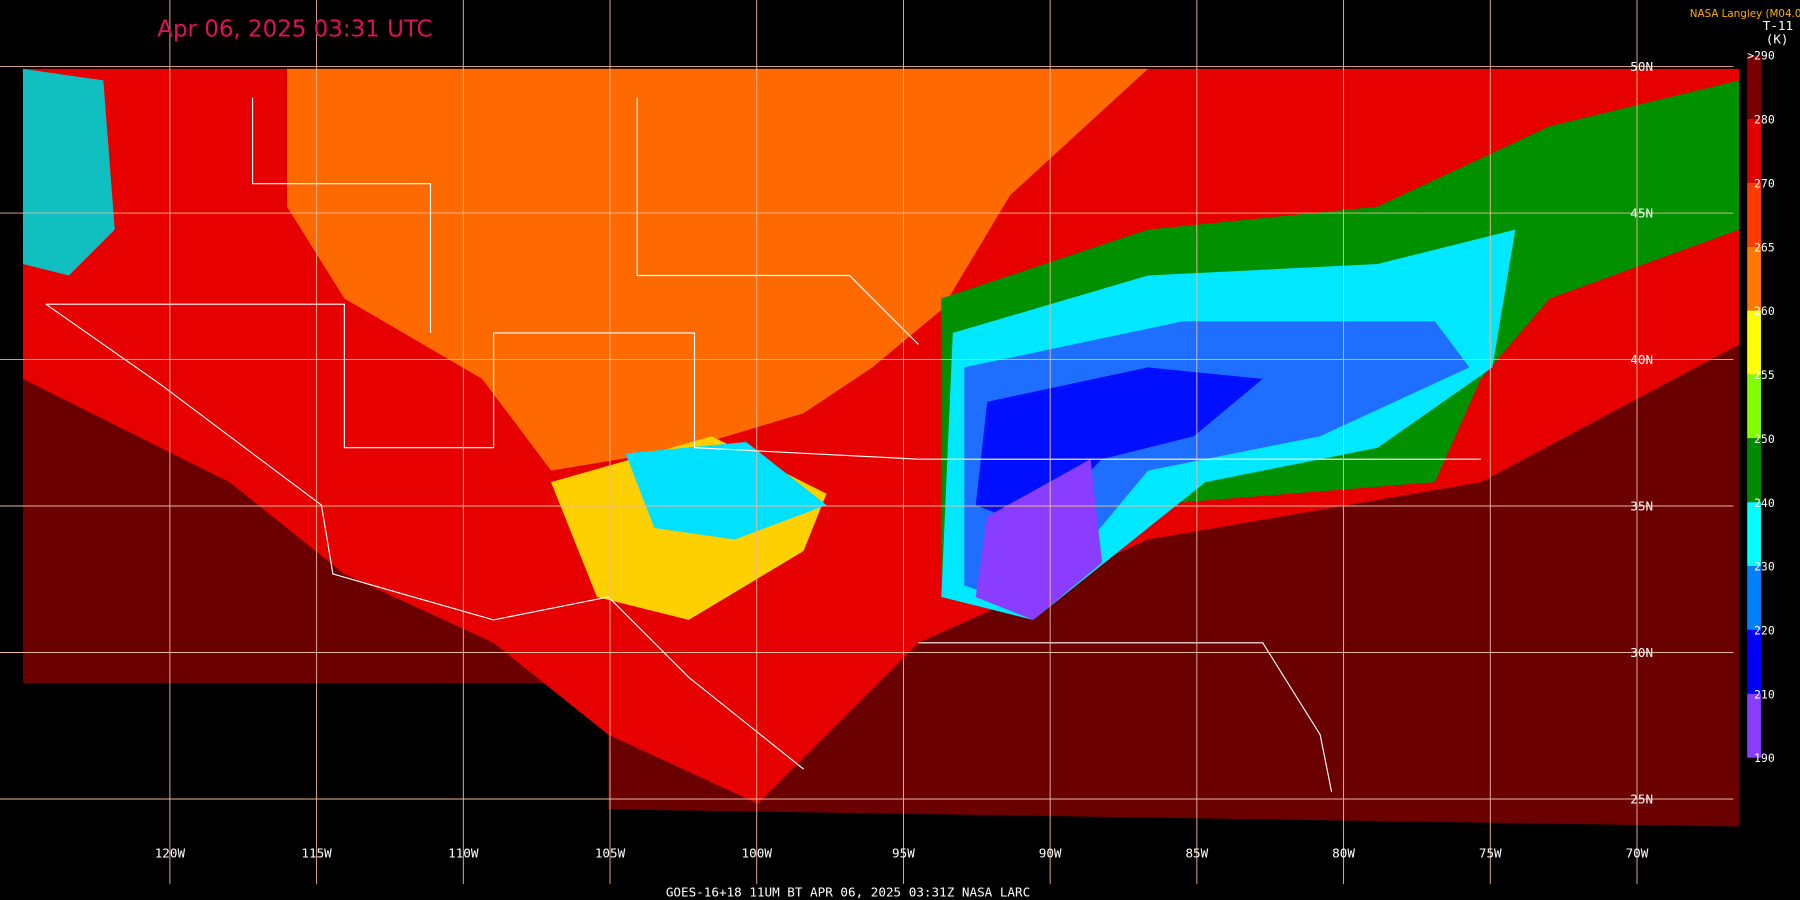 The height and width of the screenshot is (900, 1800). What do you see at coordinates (757, 853) in the screenshot?
I see `longitude-label: 100W` at bounding box center [757, 853].